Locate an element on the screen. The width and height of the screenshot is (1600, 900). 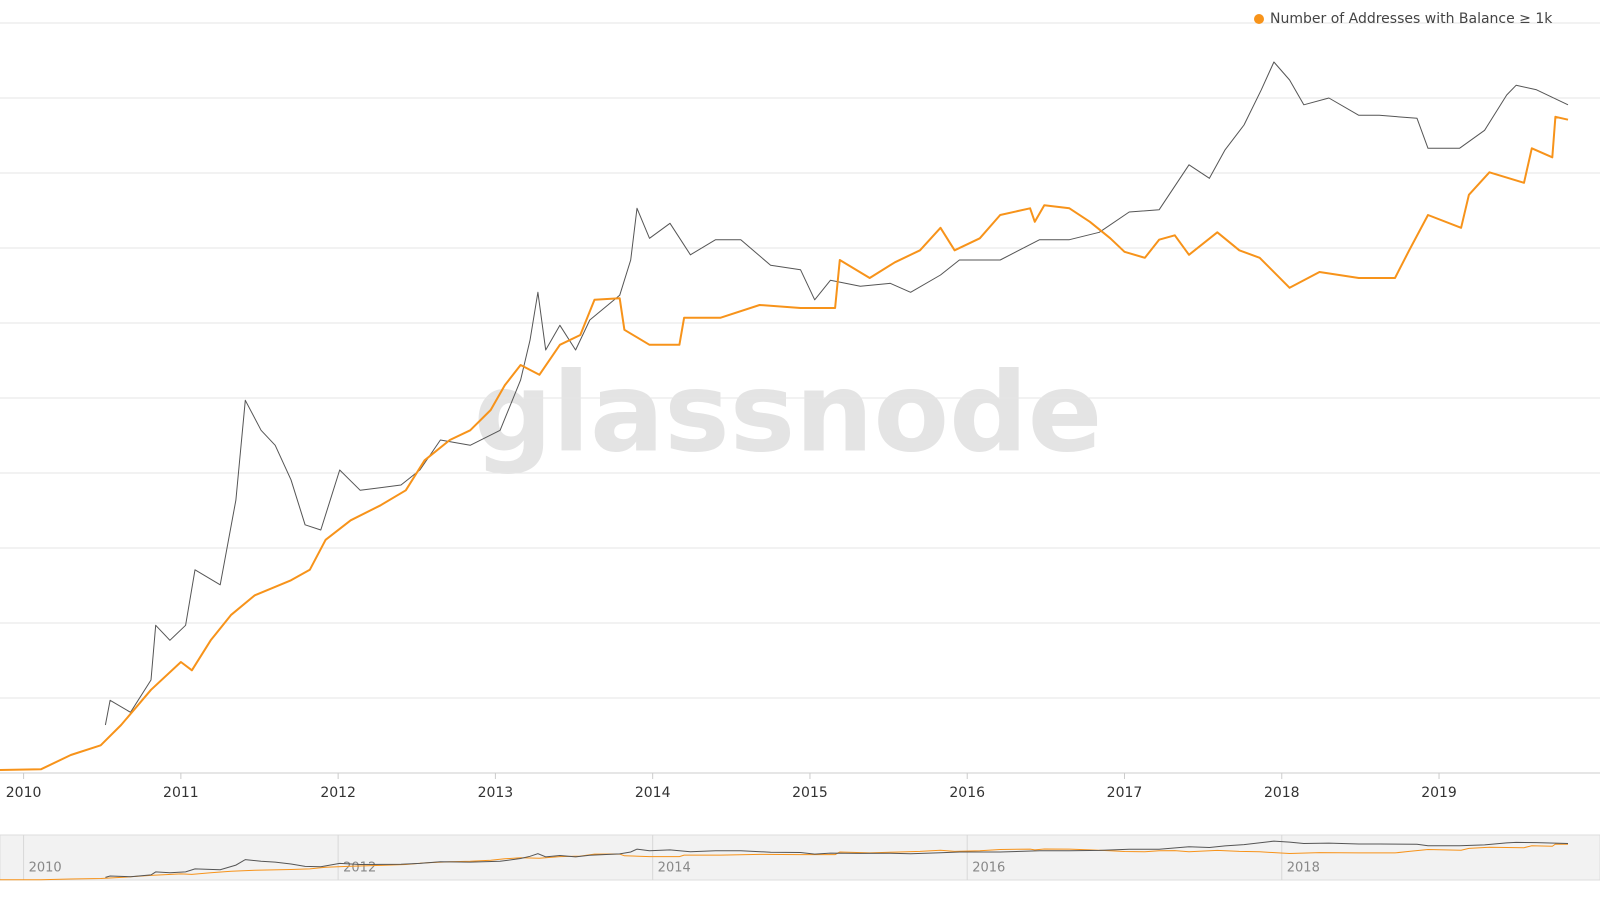
navigator-tick-label: 2012 is located at coordinates (359, 868).